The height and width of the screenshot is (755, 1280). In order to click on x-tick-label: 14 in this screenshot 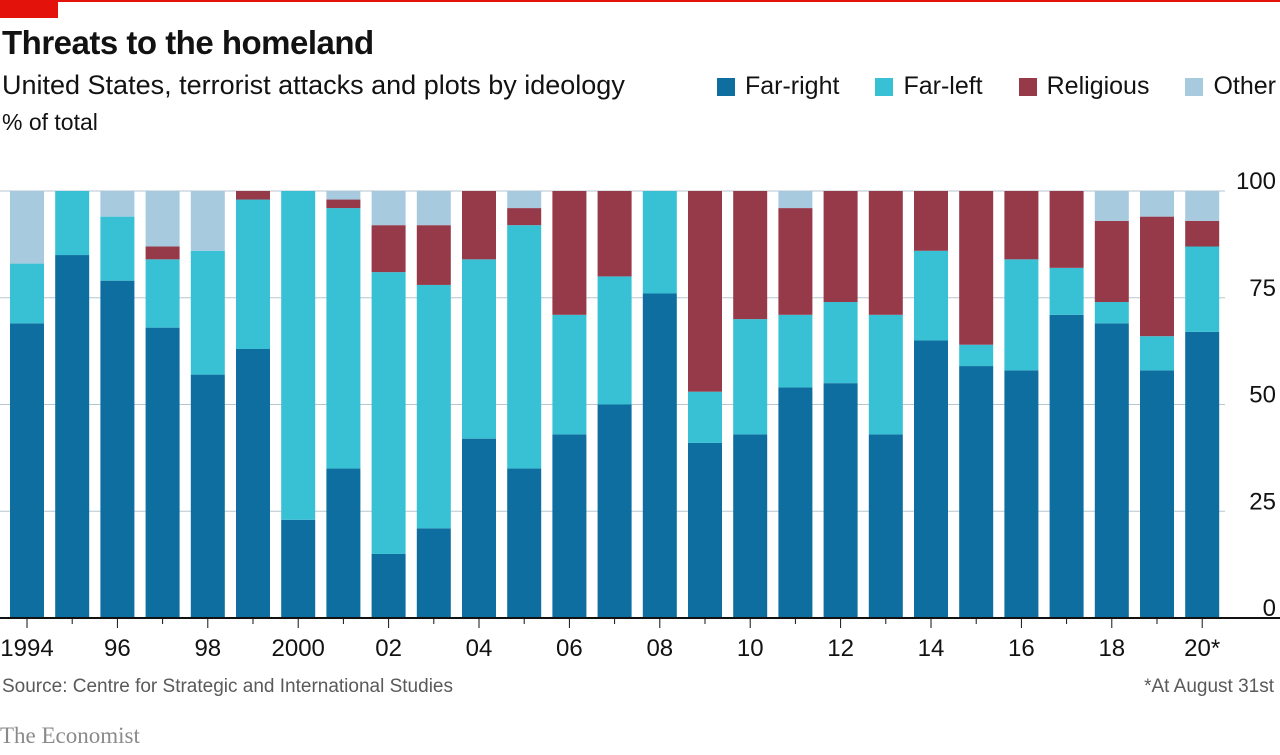, I will do `click(931, 648)`.